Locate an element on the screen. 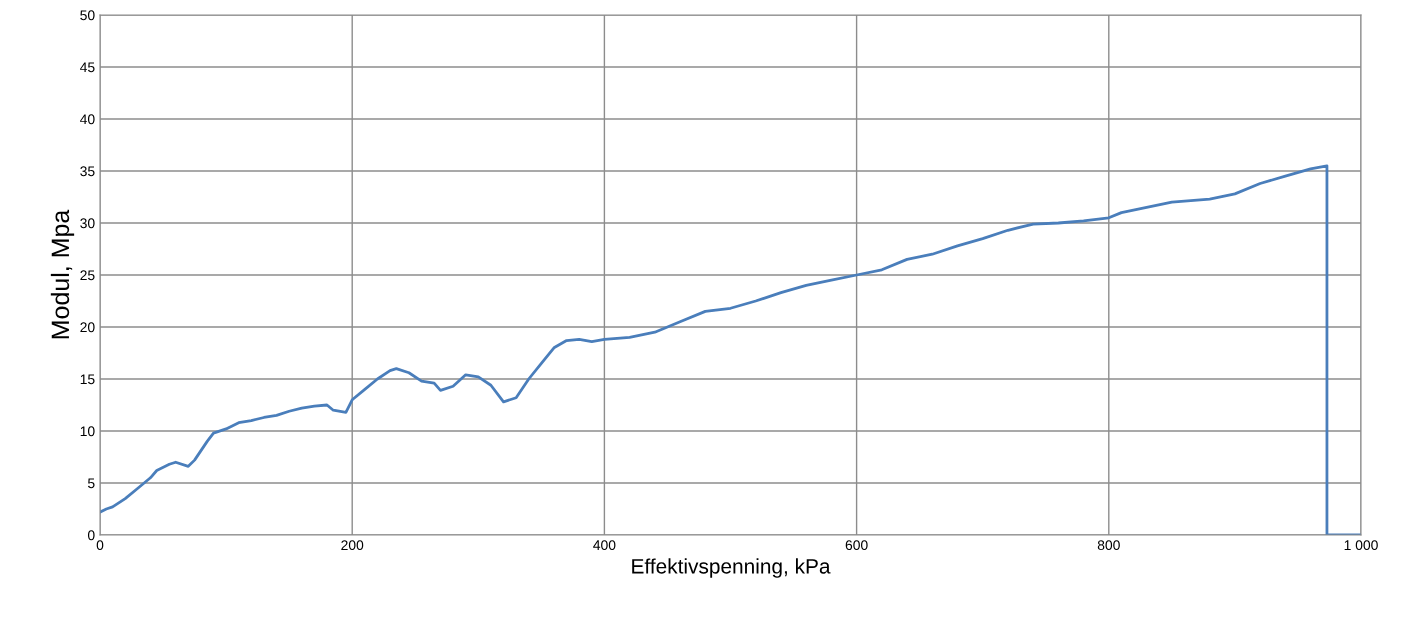 The width and height of the screenshot is (1415, 630). y-tick-label: 20 is located at coordinates (87, 327).